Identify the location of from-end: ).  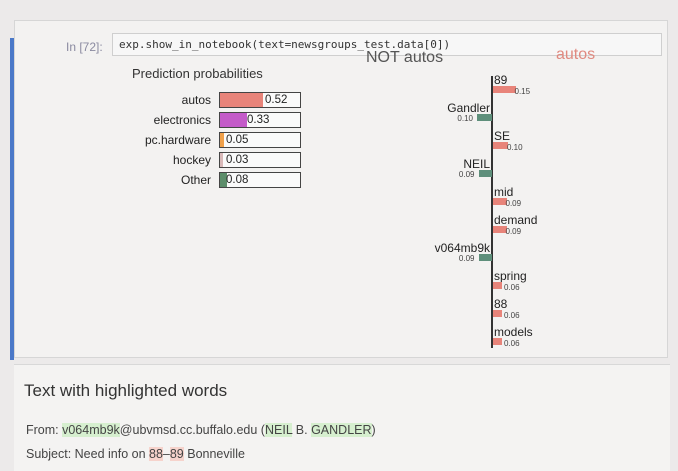
(373, 430).